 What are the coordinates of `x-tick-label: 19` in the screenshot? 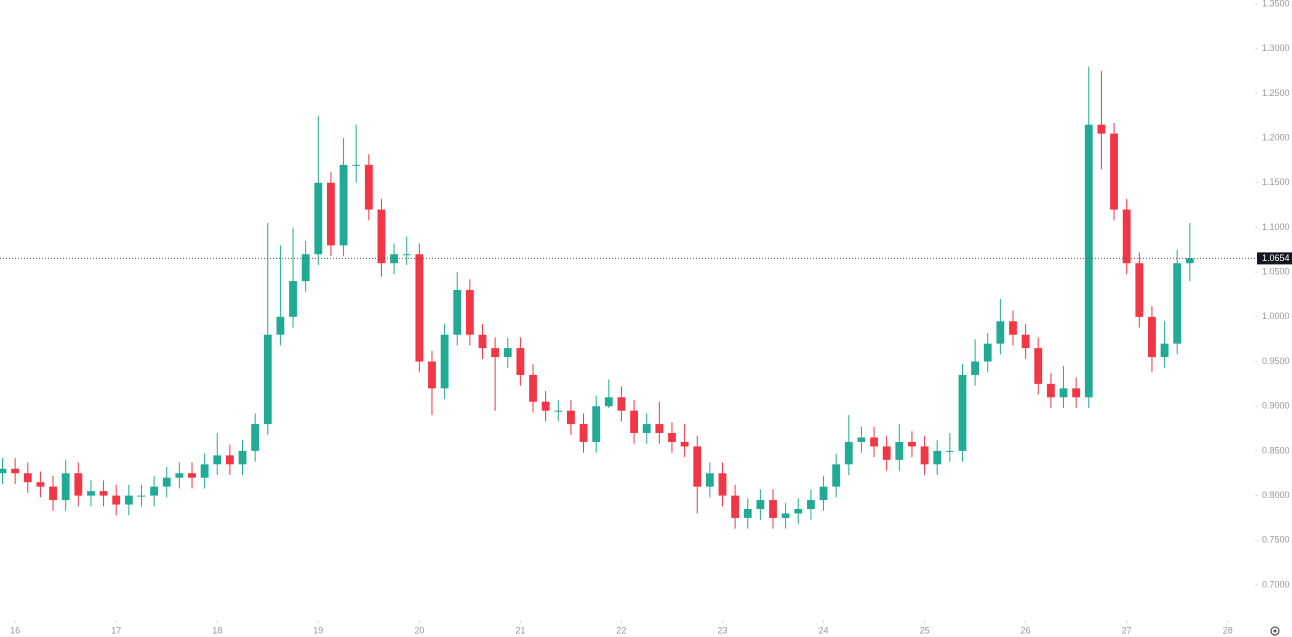 It's located at (318, 630).